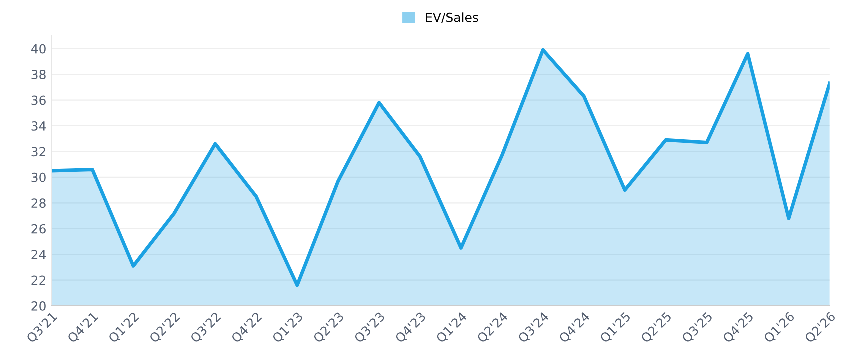 The width and height of the screenshot is (860, 360). Describe the element at coordinates (38, 49) in the screenshot. I see `y-tick-label: 40` at that location.